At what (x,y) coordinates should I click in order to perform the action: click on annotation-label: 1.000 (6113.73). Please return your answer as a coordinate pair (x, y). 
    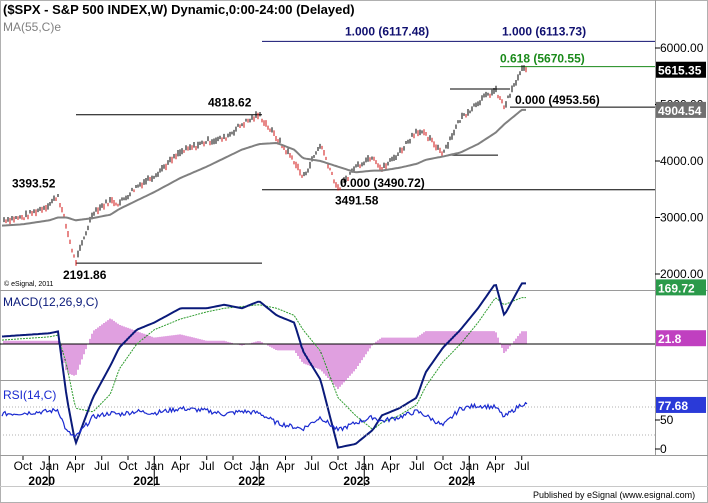
    Looking at the image, I should click on (544, 32).